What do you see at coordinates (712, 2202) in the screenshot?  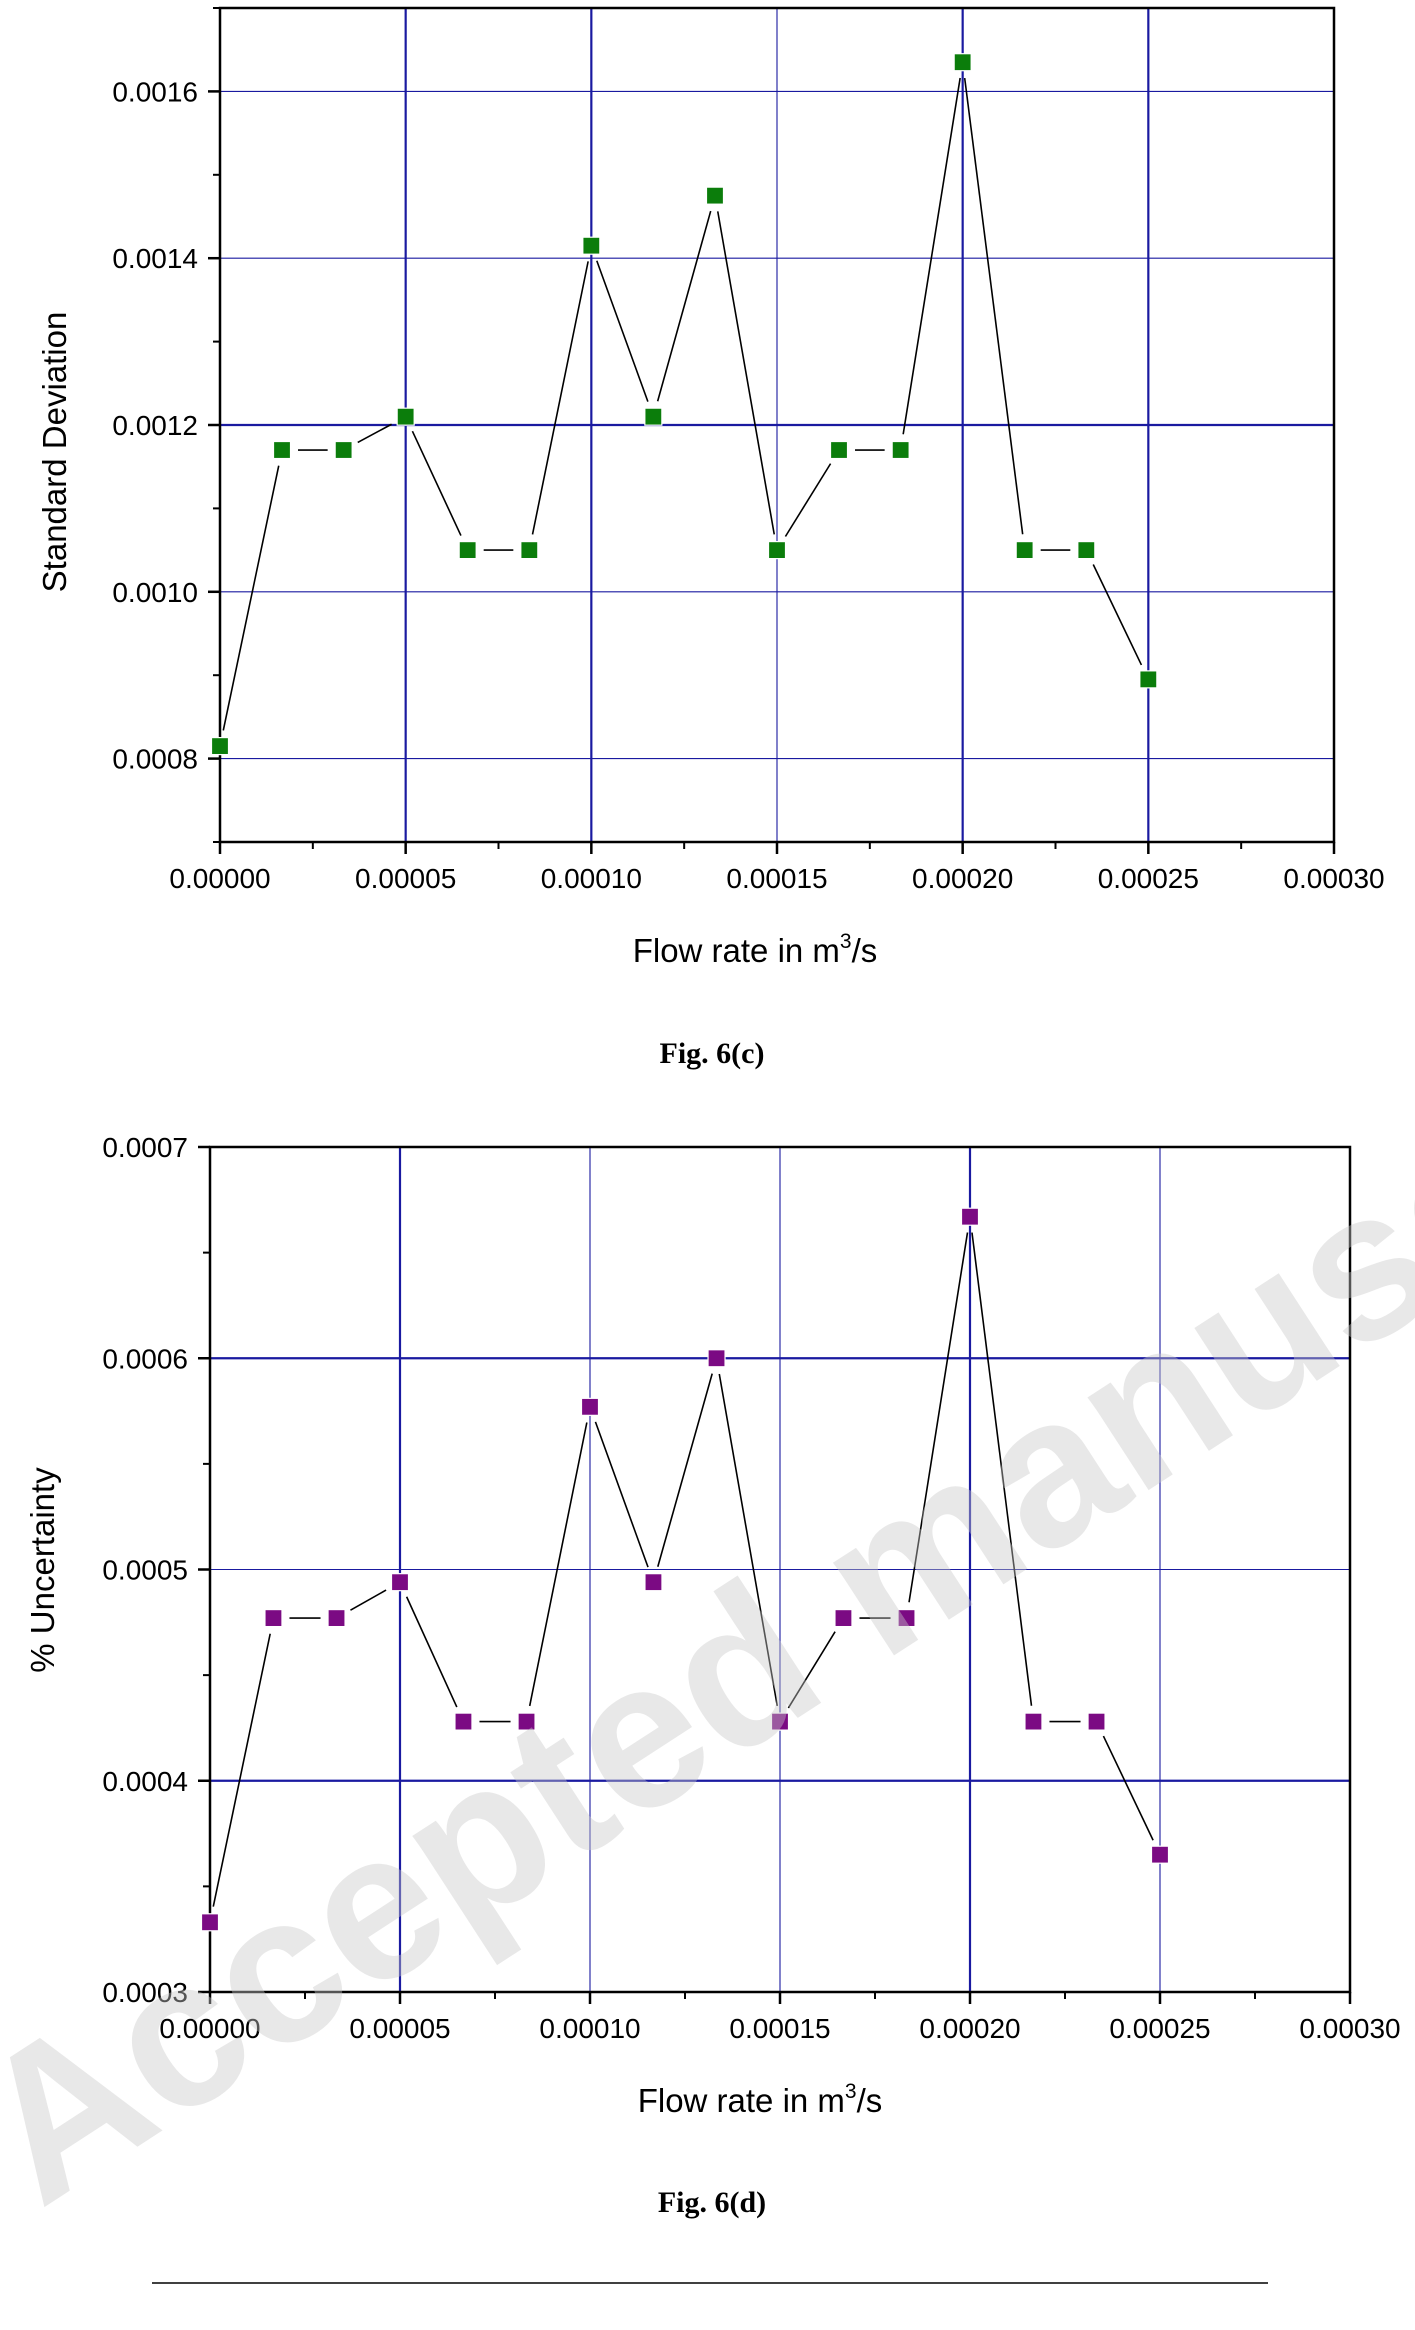 I see `chart-d-caption: Fig. 6(d)` at bounding box center [712, 2202].